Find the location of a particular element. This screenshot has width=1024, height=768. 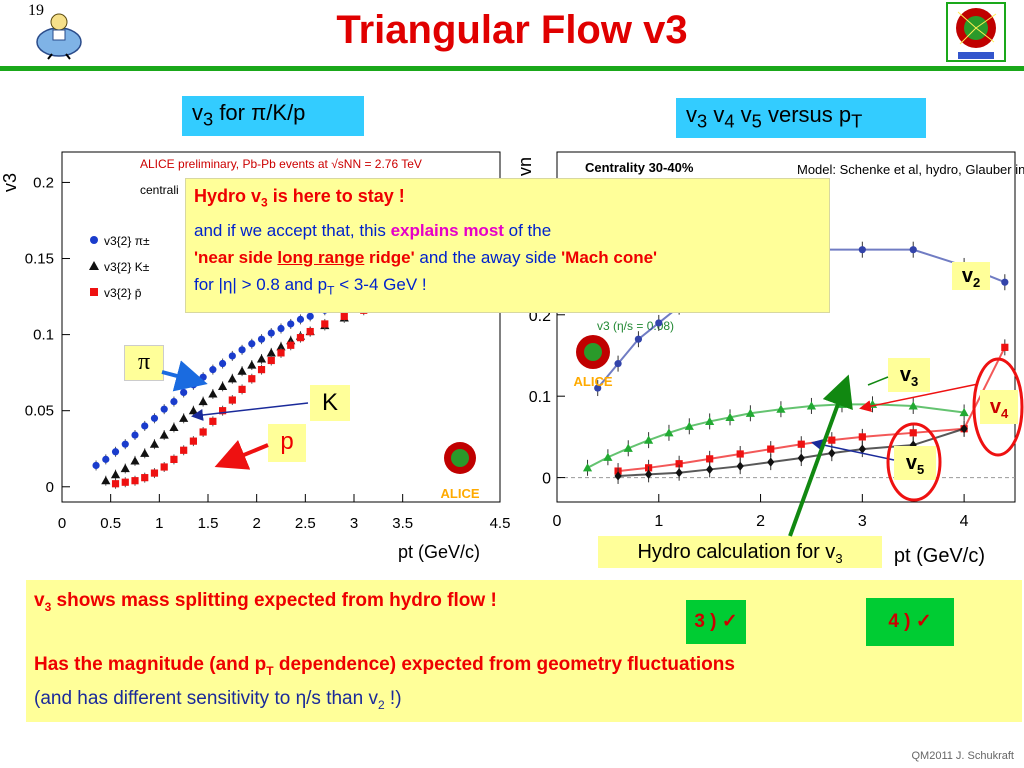

left-plot-header: v3 for π/K/p is located at coordinates (273, 116).